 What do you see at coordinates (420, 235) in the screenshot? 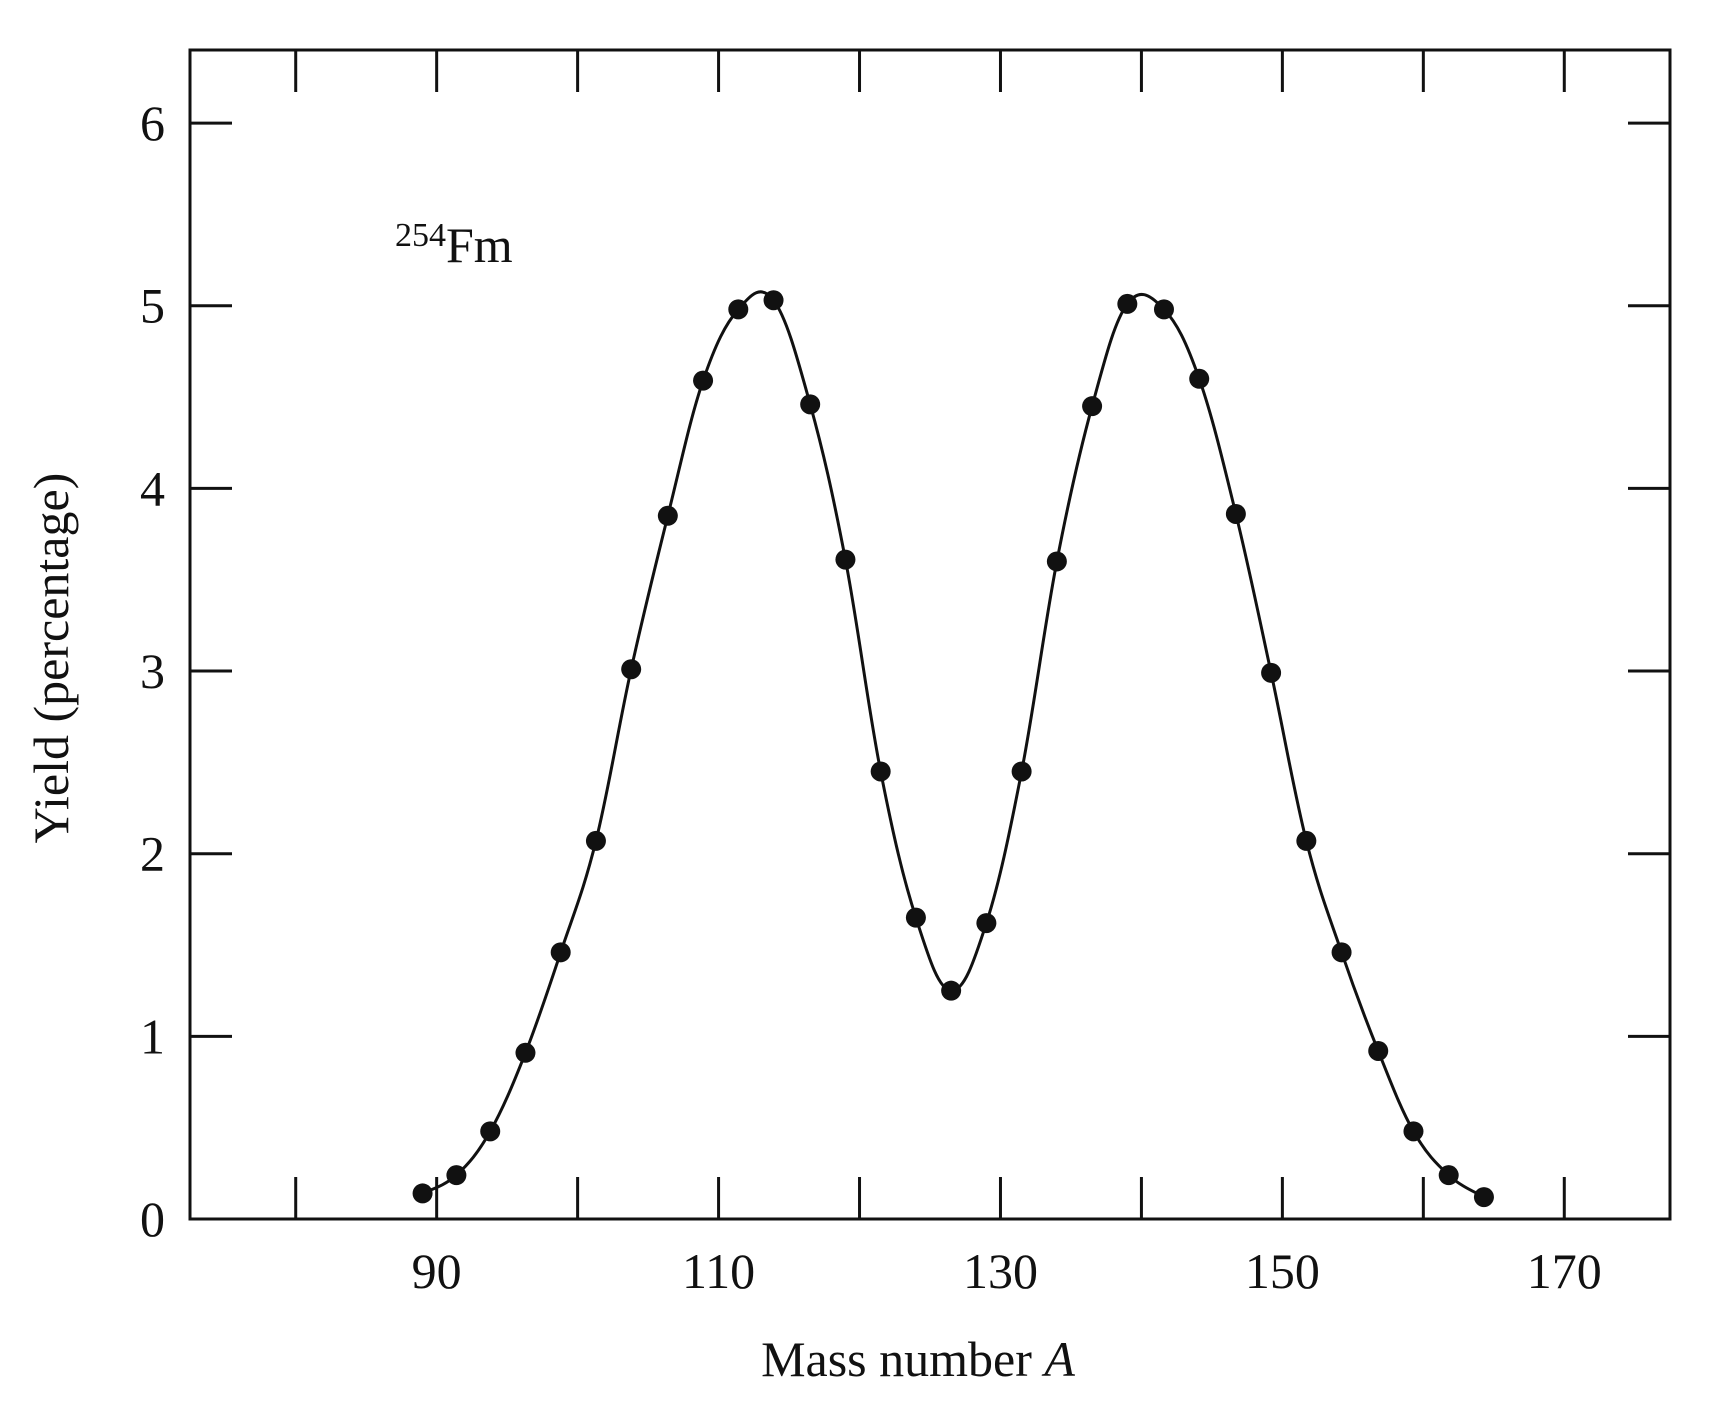
I see `nuclide-mass-superscript: 254` at bounding box center [420, 235].